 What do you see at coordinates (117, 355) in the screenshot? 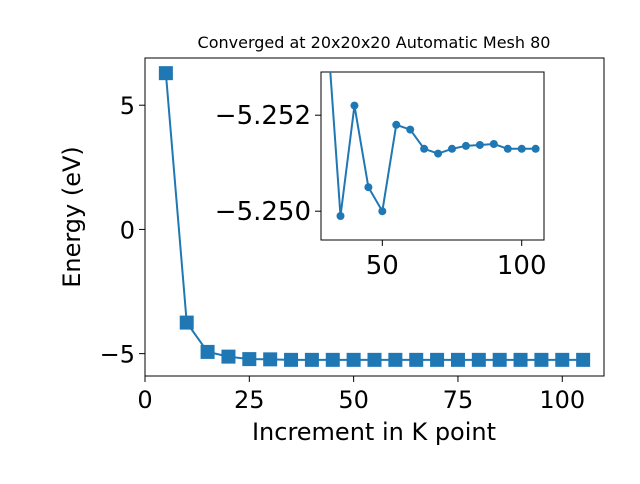
I see `y-tick-label: −5` at bounding box center [117, 355].